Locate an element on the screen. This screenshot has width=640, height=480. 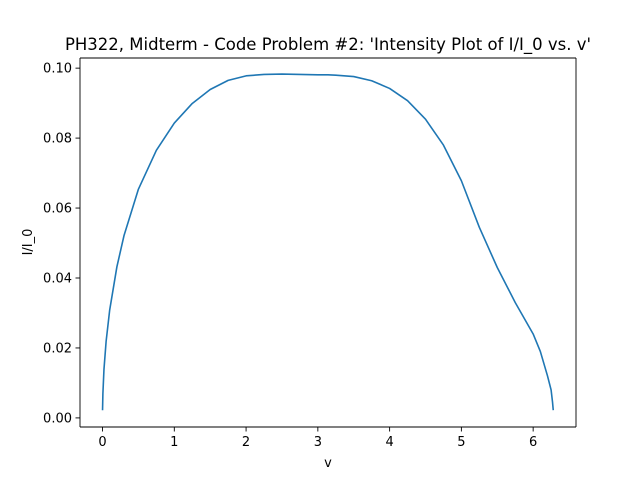
y-tick-label-2: 0.04 is located at coordinates (57, 279).